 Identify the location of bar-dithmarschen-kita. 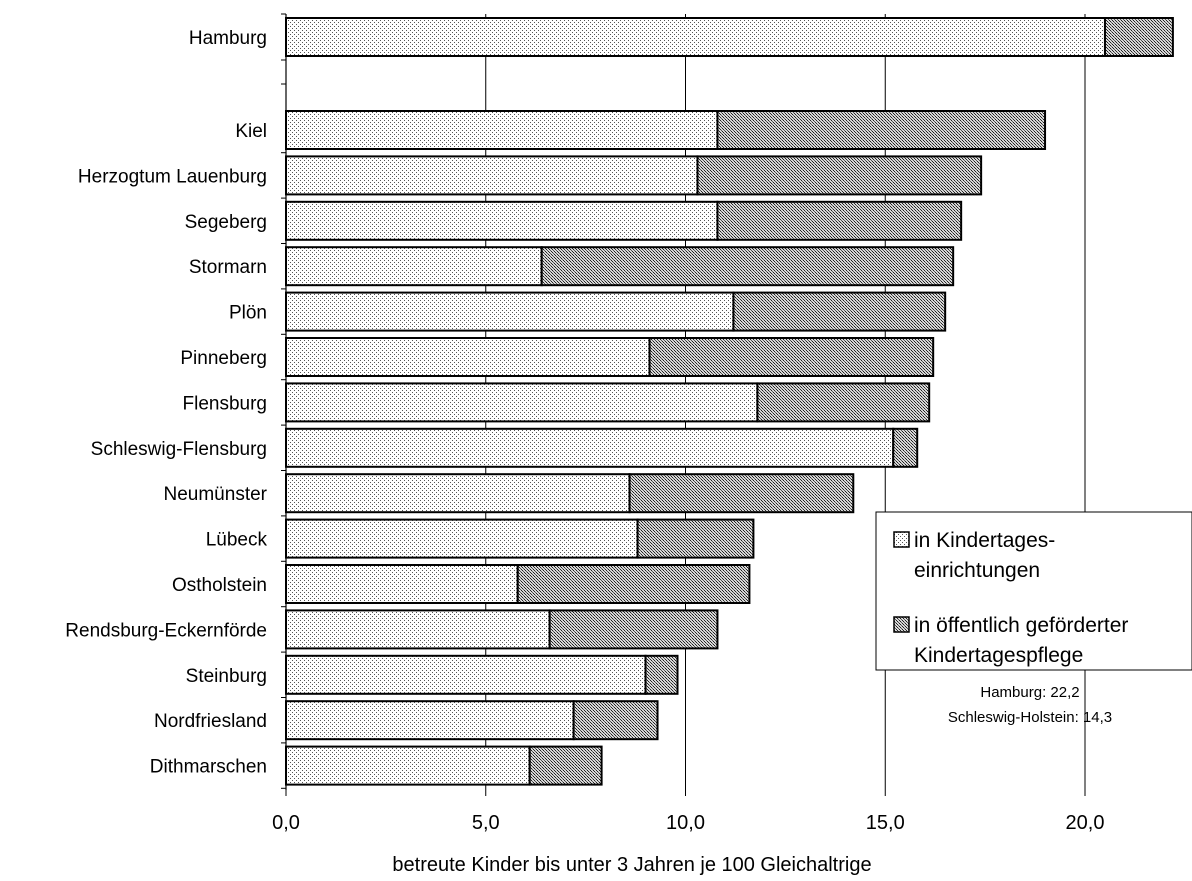
(408, 765).